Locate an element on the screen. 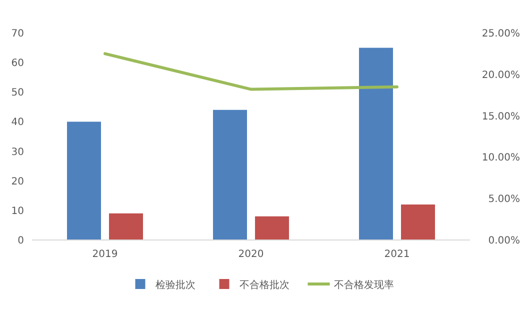  y2-tick-label: 5.00% is located at coordinates (504, 200).